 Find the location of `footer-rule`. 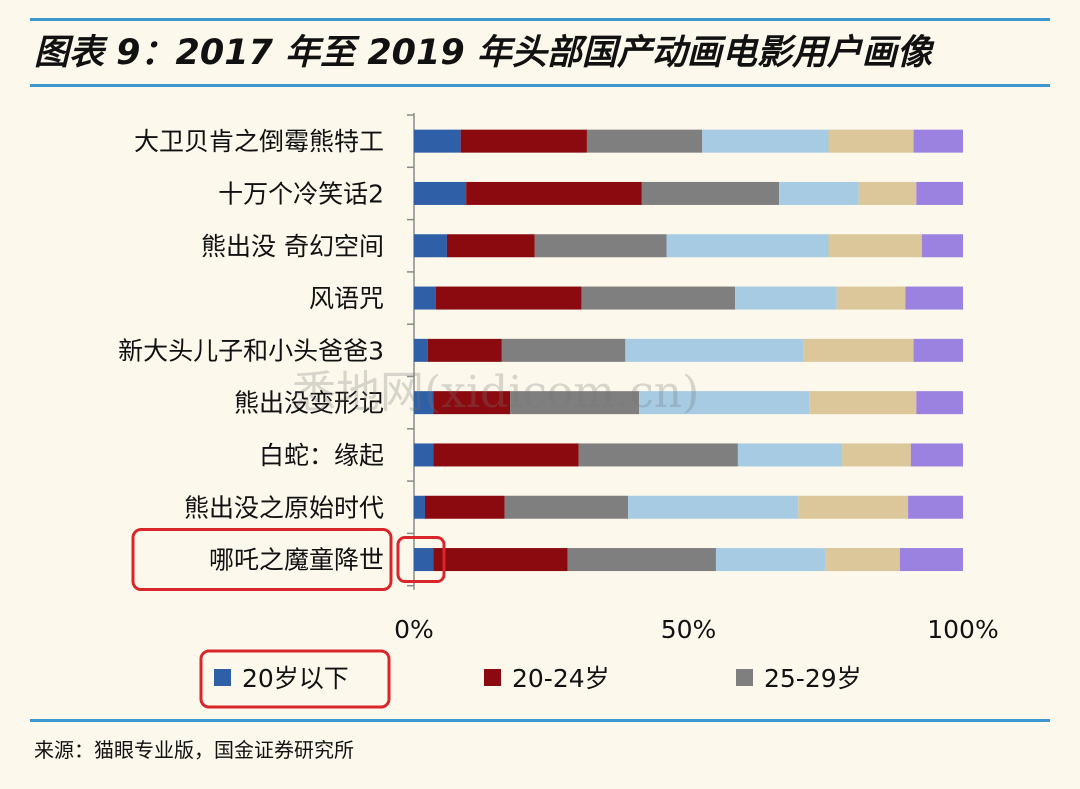

footer-rule is located at coordinates (540, 720).